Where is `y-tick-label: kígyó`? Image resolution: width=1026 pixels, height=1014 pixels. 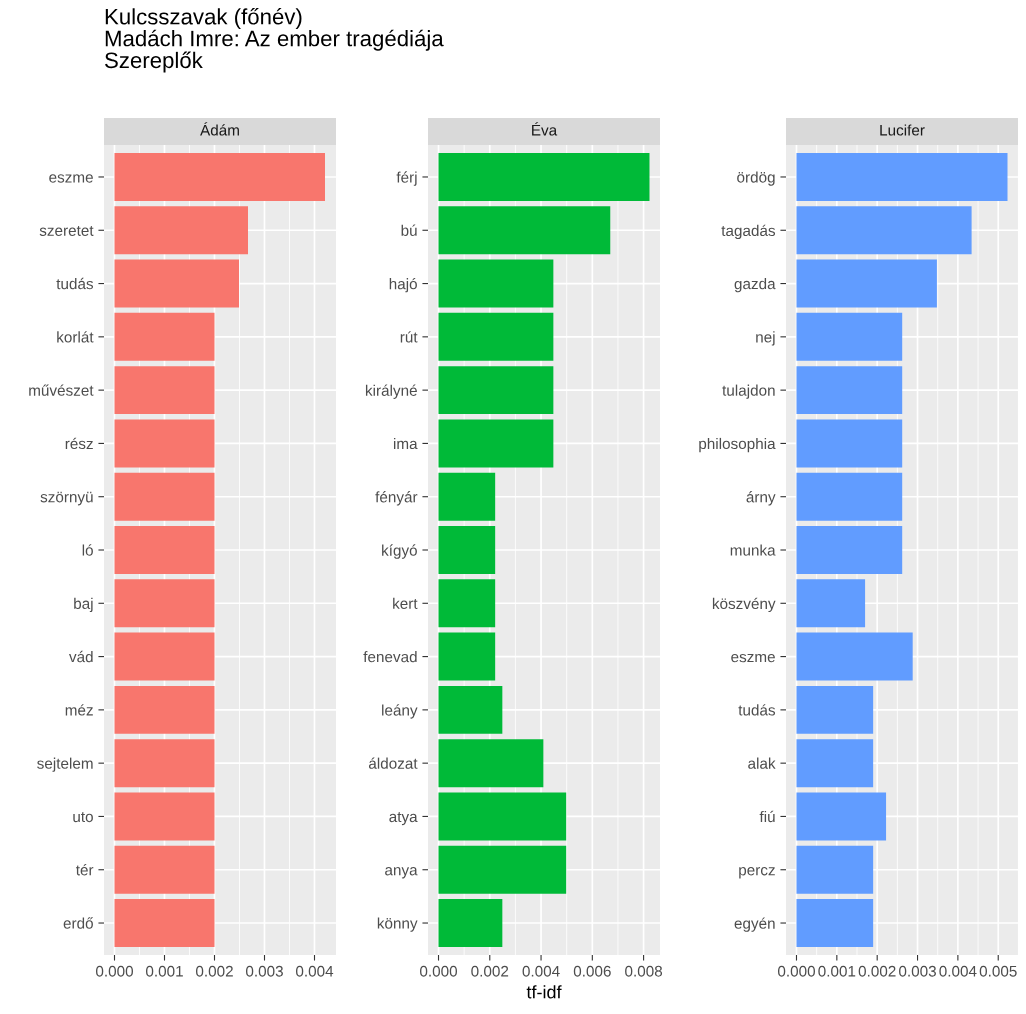 y-tick-label: kígyó is located at coordinates (399, 551).